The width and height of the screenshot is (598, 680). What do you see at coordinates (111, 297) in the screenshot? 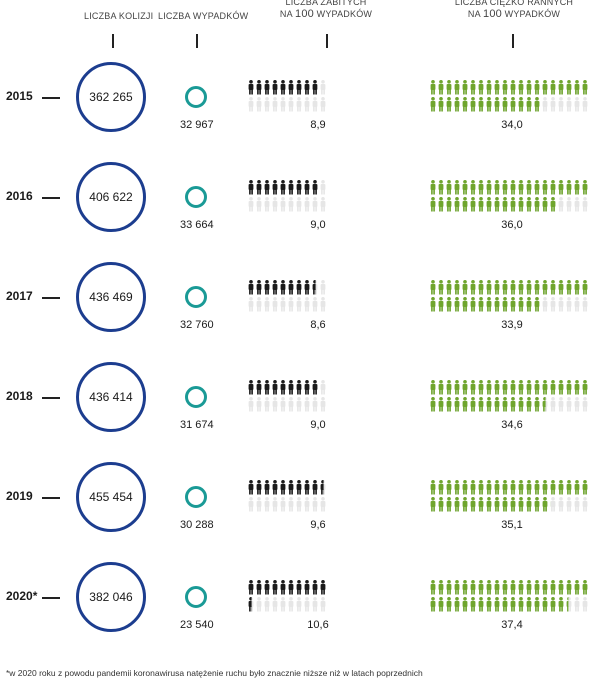
I see `collisions-circle: 436 469` at bounding box center [111, 297].